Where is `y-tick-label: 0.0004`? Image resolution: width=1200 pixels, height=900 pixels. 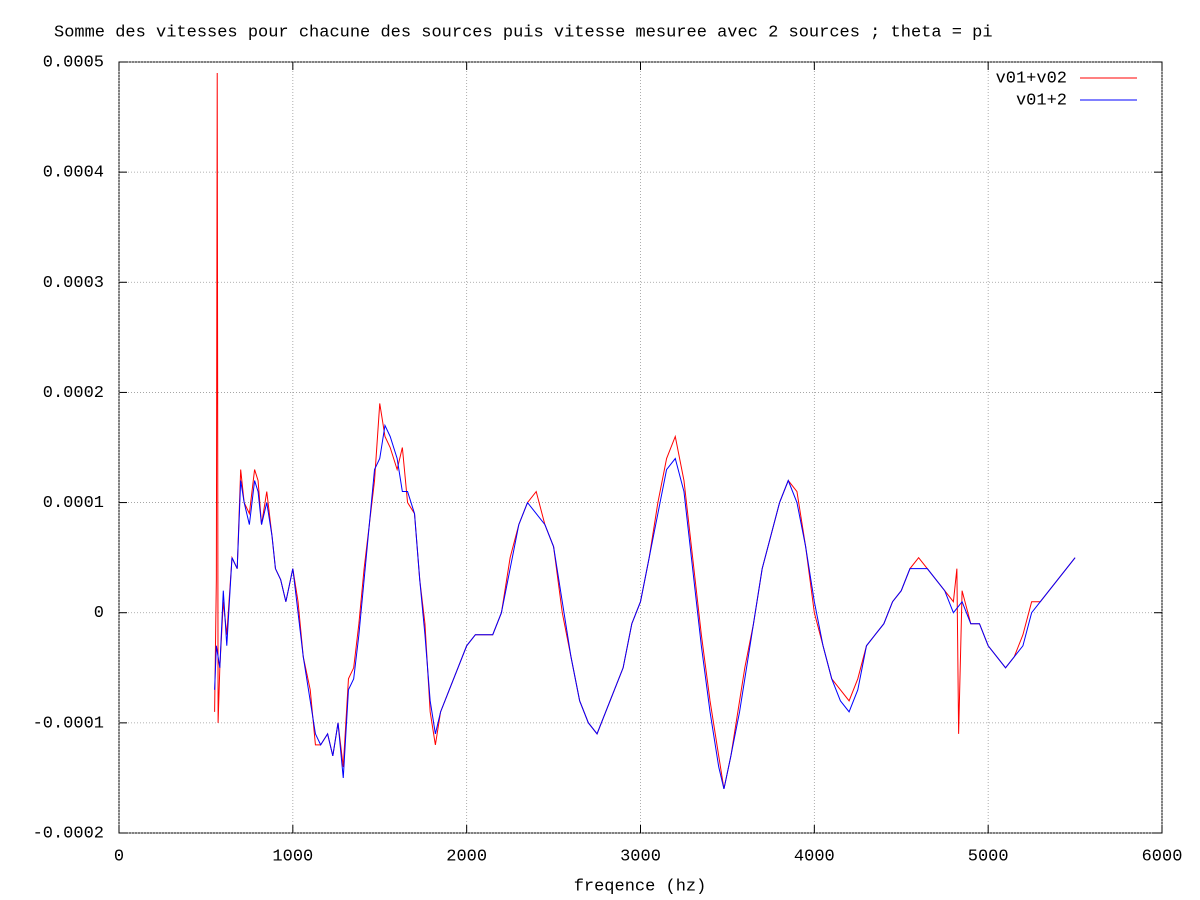 y-tick-label: 0.0004 is located at coordinates (73, 173).